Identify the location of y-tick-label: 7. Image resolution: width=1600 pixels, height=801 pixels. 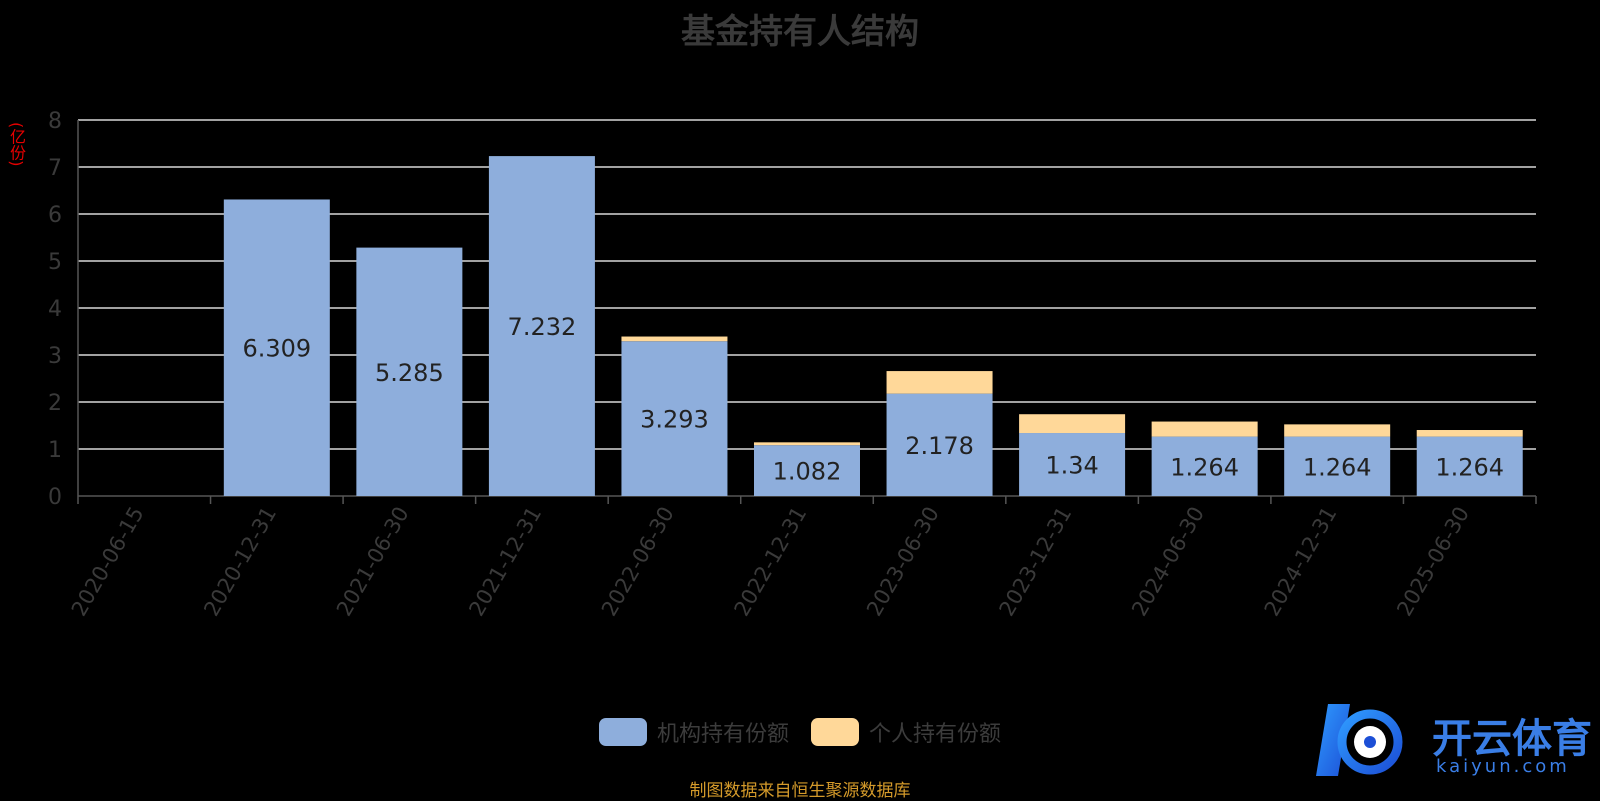
(55, 168).